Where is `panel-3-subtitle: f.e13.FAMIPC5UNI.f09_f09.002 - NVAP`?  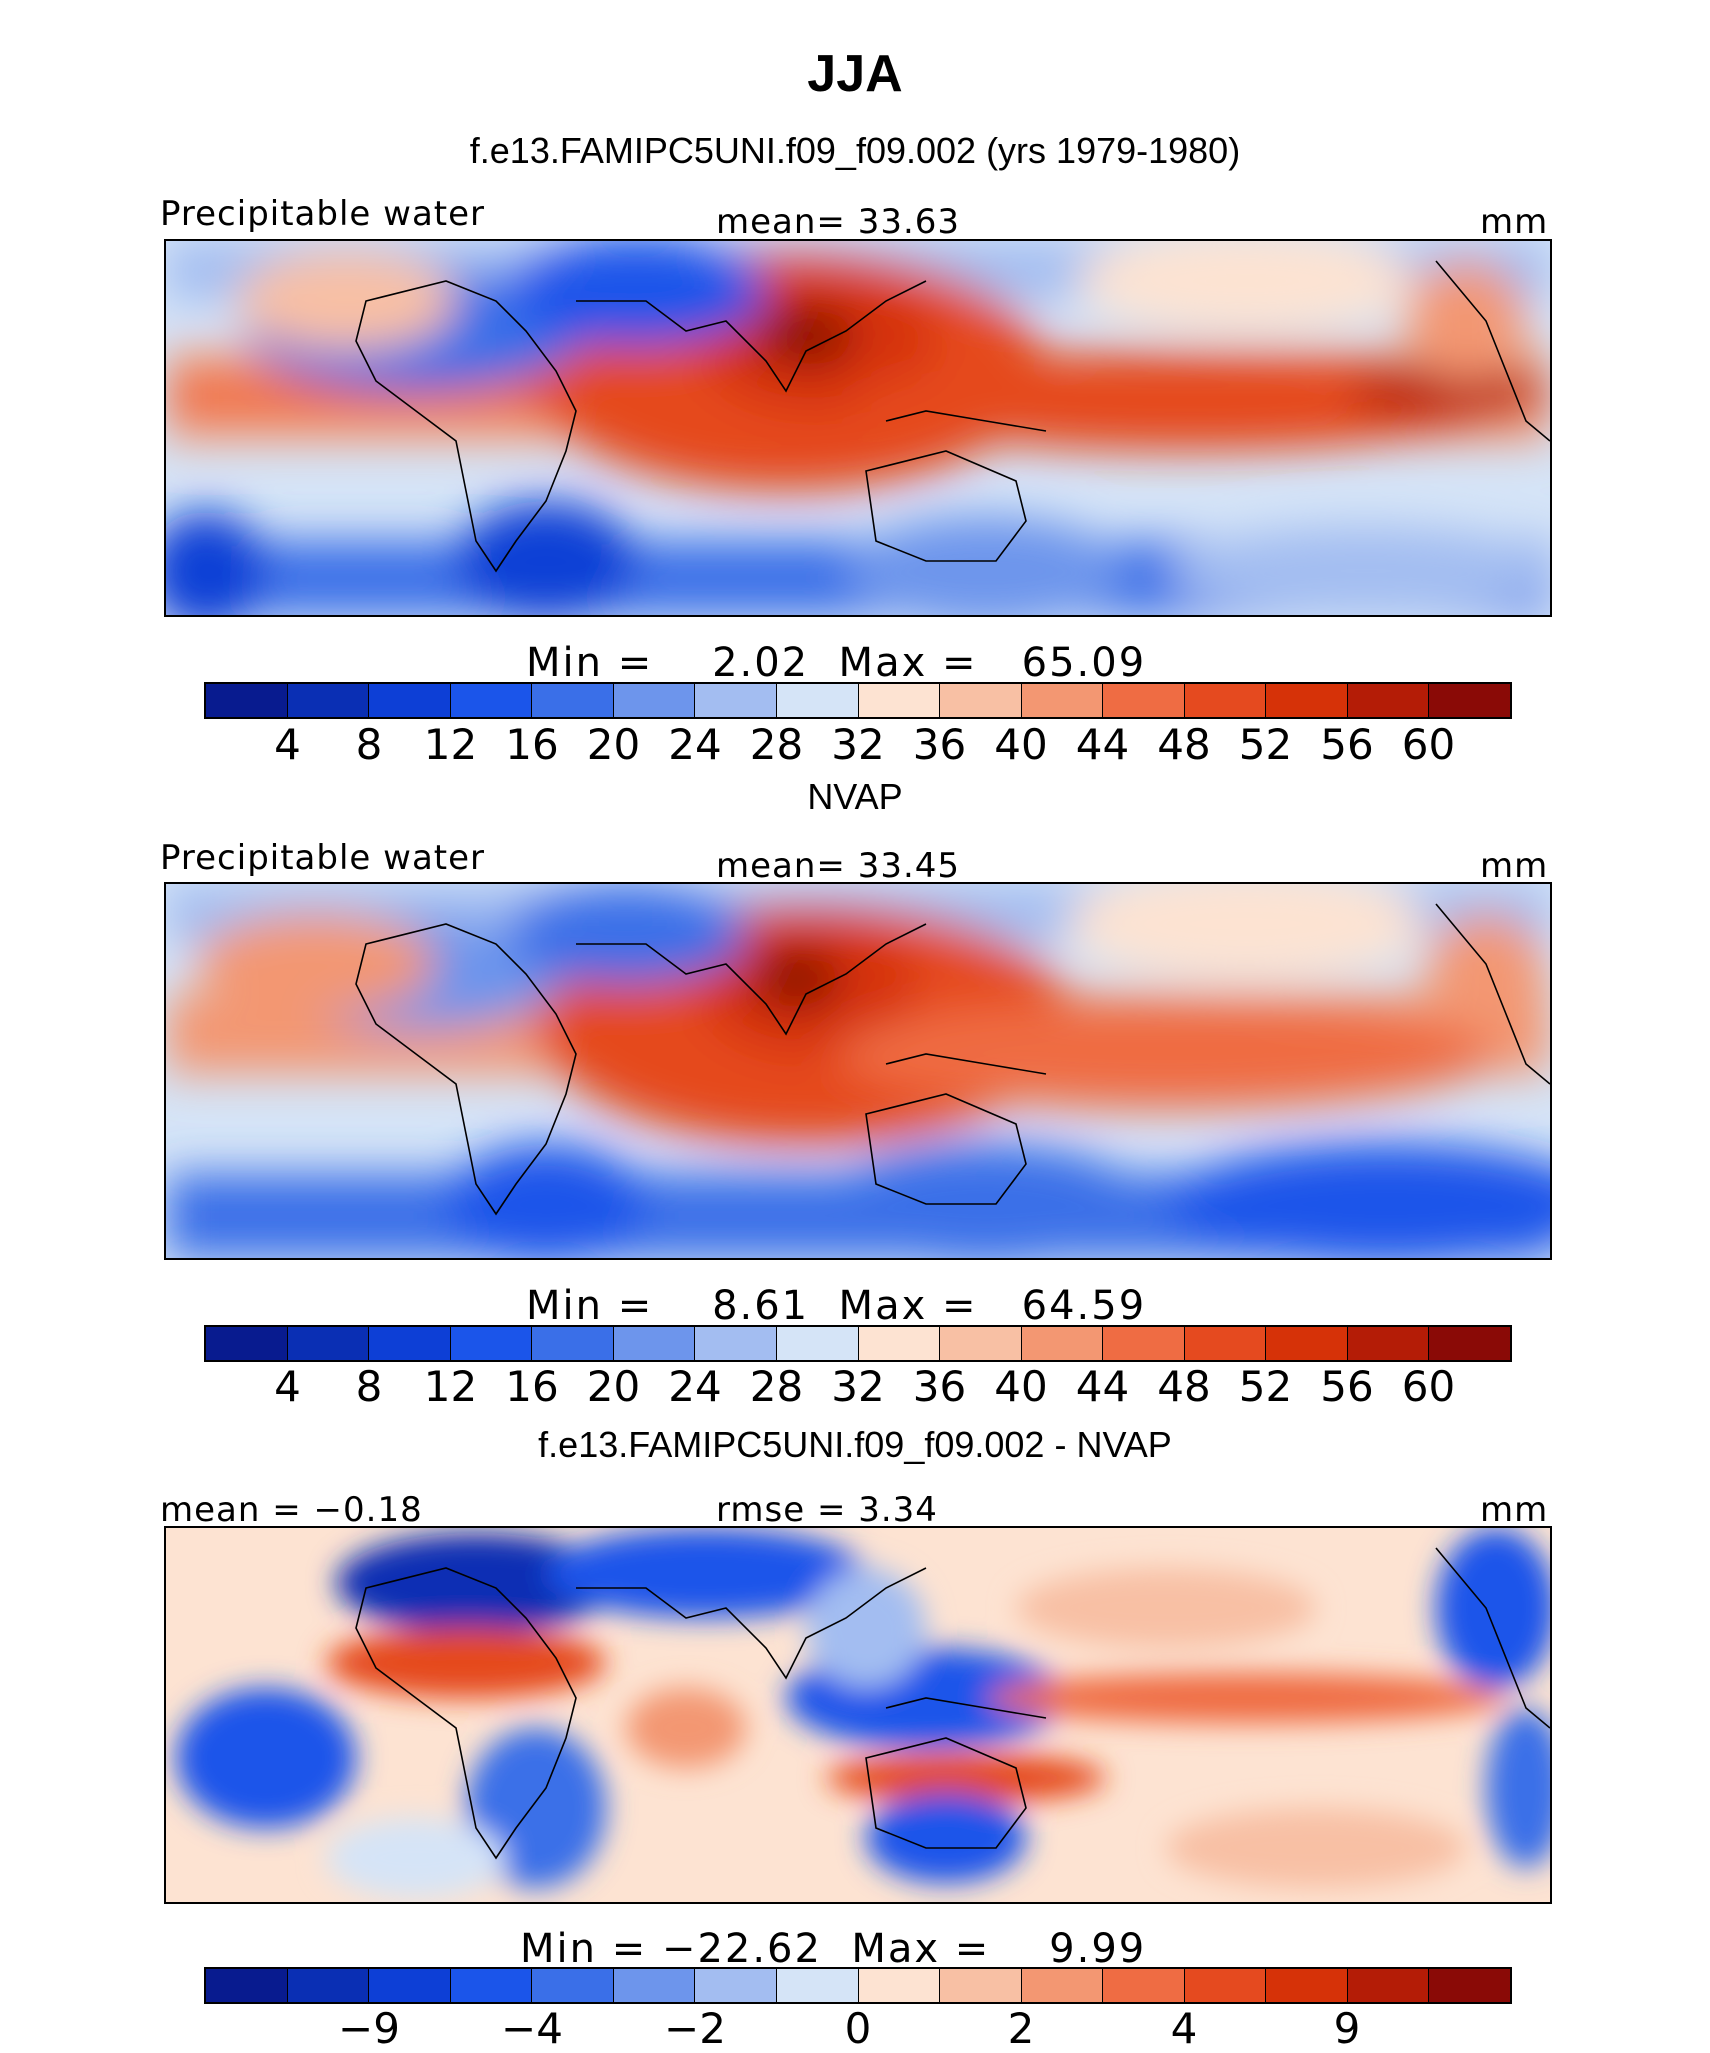
panel-3-subtitle: f.e13.FAMIPC5UNI.f09_f09.002 - NVAP is located at coordinates (855, 1444).